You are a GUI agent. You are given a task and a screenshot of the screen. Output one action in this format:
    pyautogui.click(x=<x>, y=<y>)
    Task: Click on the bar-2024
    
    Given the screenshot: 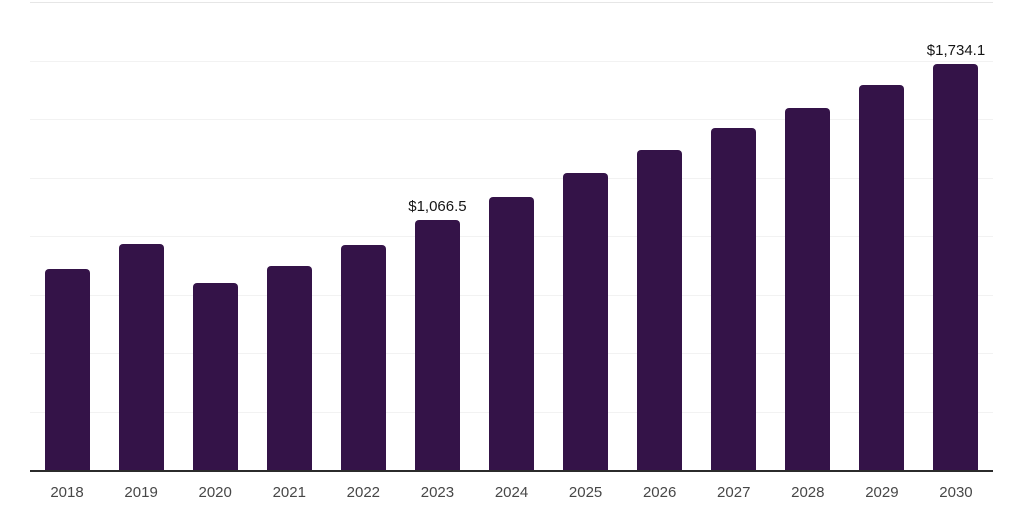 What is the action you would take?
    pyautogui.click(x=511, y=333)
    